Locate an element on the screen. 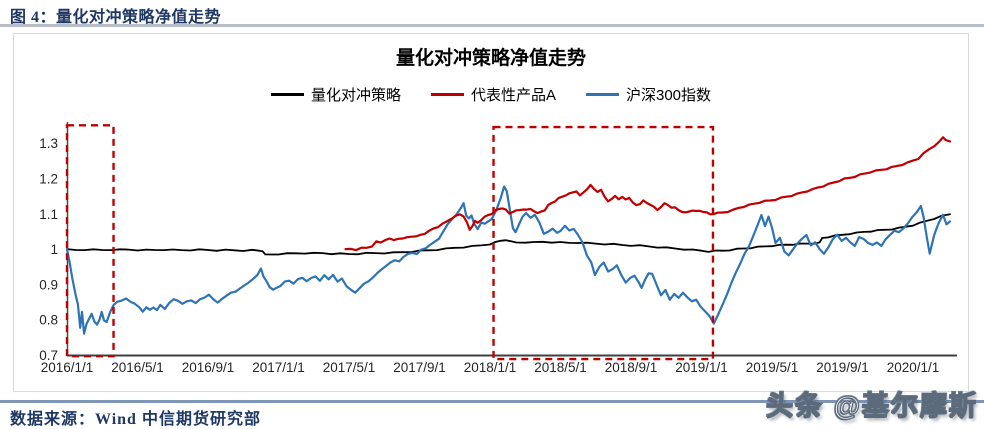 The width and height of the screenshot is (984, 429). top-divider is located at coordinates (492, 25).